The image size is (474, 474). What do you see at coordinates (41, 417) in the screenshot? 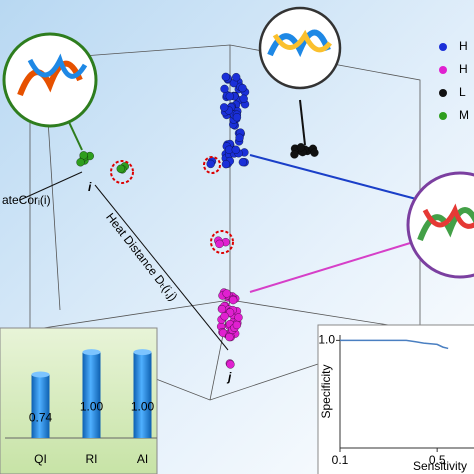
I see `value-label: 0.74` at bounding box center [41, 417].